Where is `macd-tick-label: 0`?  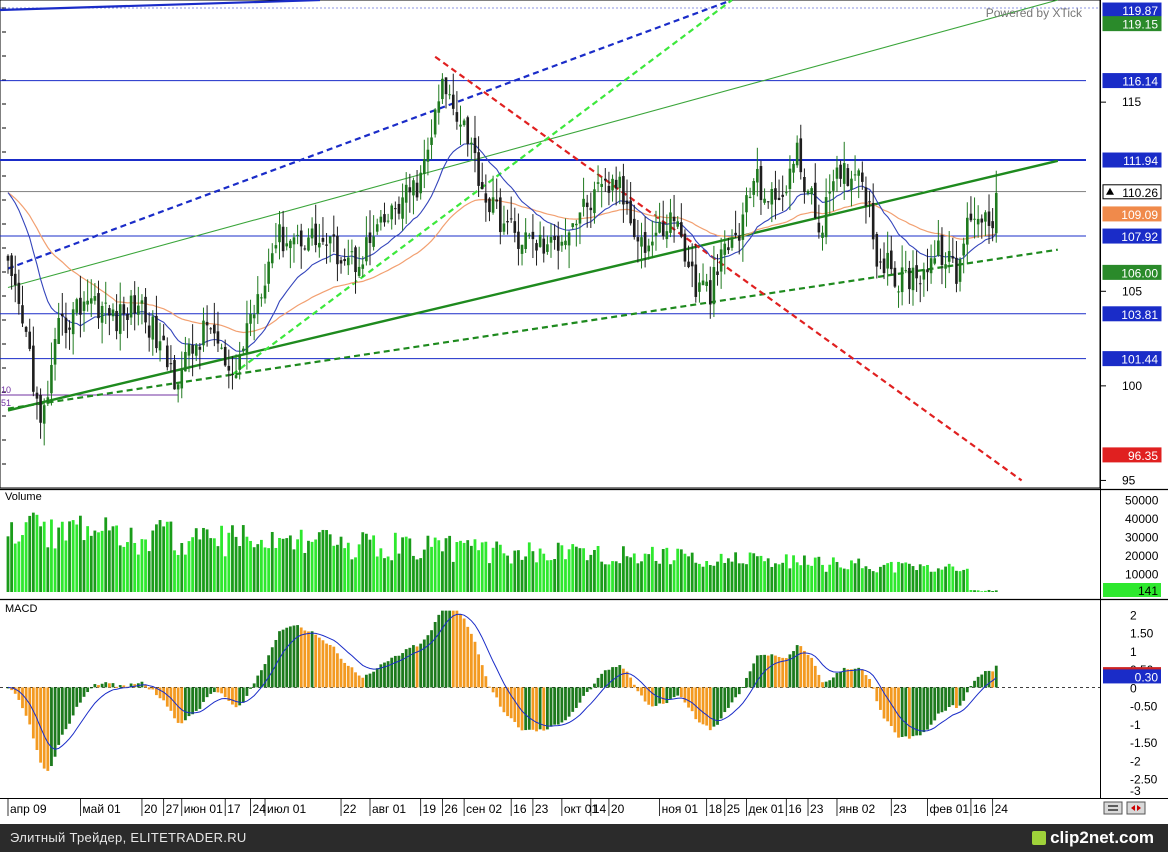 macd-tick-label: 0 is located at coordinates (1133, 688).